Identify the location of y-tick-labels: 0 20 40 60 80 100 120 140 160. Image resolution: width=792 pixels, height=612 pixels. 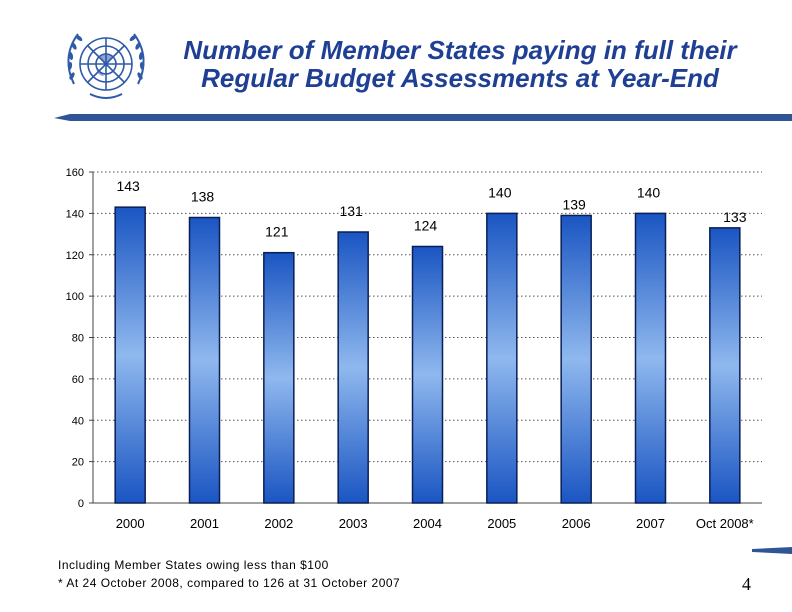
(75, 338).